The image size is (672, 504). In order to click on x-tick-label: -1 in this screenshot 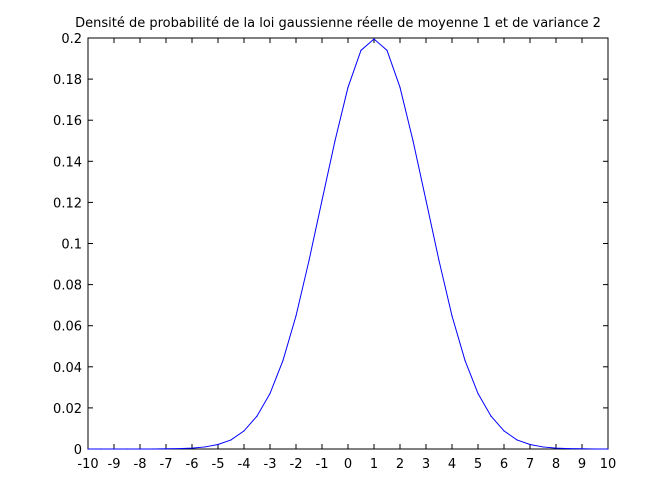, I will do `click(322, 464)`.